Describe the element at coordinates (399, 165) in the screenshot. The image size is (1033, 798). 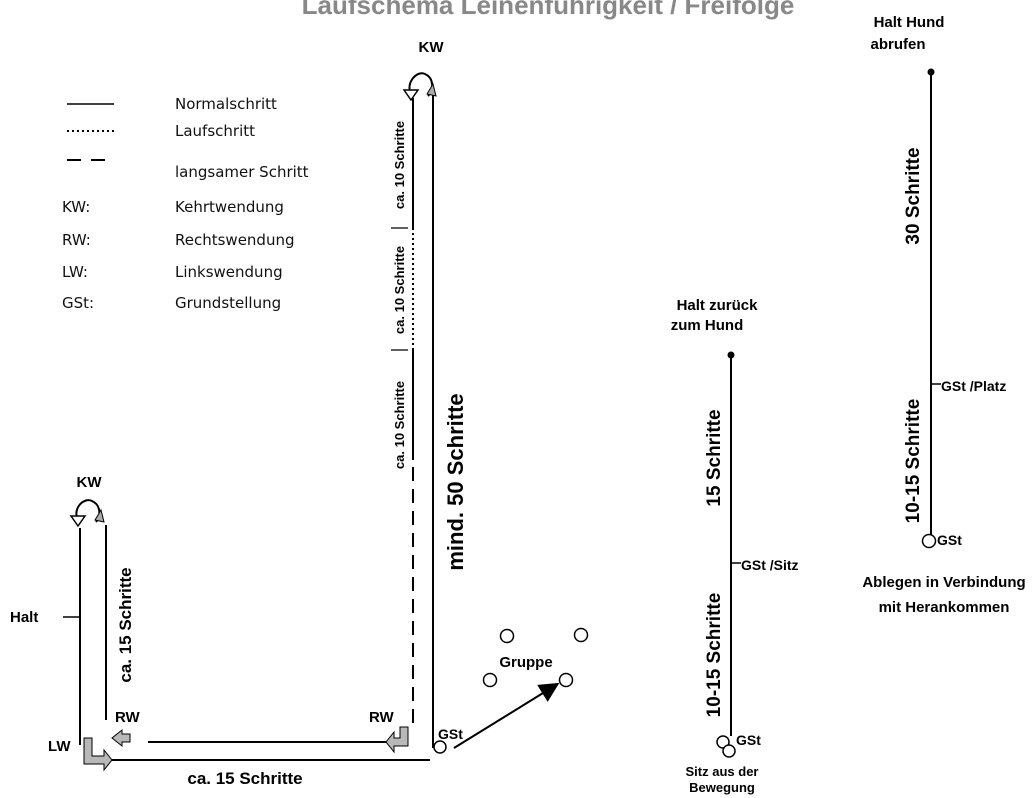
I see `label-segment-10-upper: ca. 10 Schritte` at that location.